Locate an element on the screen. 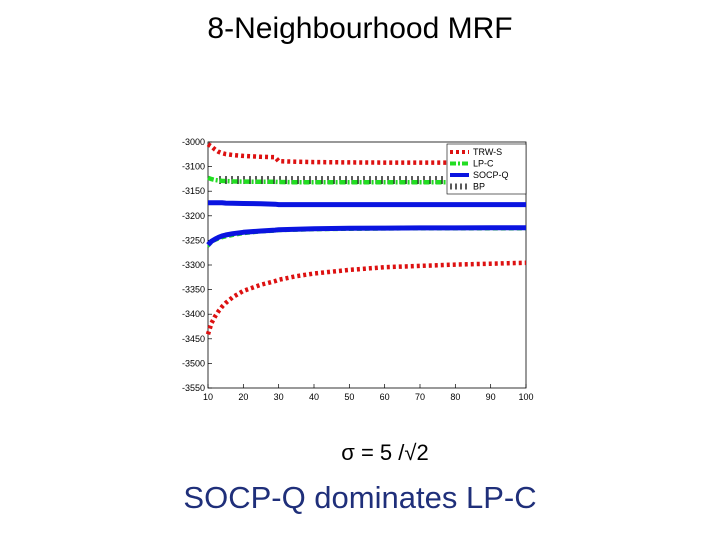  x-tick-label: 40 is located at coordinates (314, 397).